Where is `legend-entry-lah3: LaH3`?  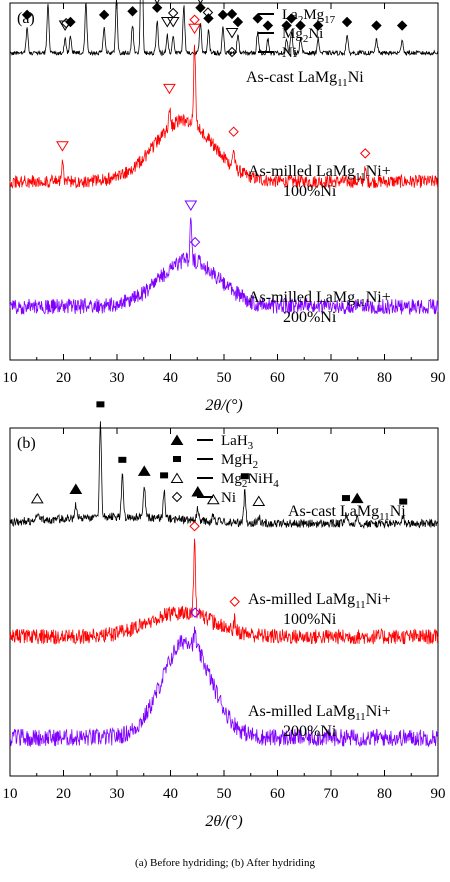
legend-entry-lah3: LaH3 is located at coordinates (237, 442).